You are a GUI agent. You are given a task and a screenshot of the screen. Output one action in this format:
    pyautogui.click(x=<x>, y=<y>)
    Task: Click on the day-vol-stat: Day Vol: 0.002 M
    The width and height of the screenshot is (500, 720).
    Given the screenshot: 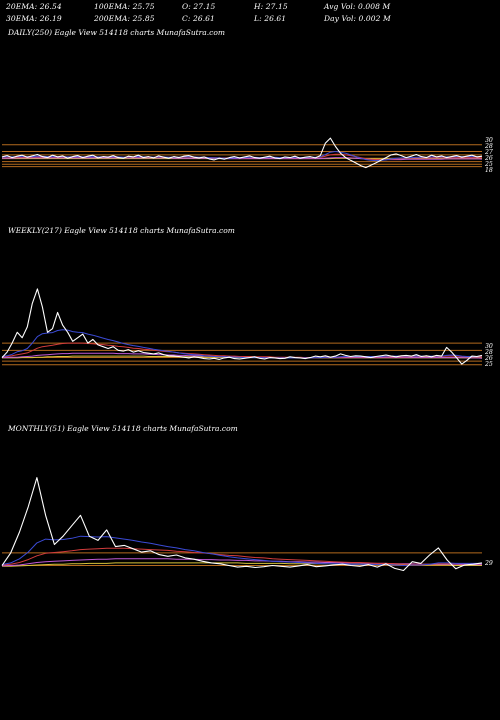 What is the action you would take?
    pyautogui.click(x=357, y=18)
    